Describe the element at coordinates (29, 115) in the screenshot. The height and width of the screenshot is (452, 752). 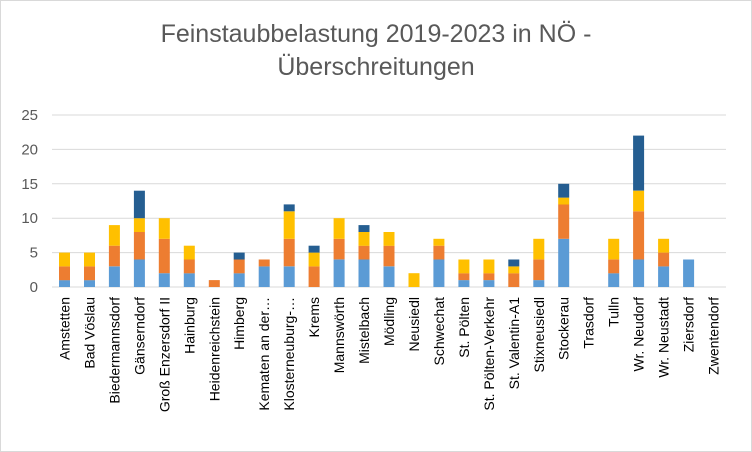
I see `y-tick-label: 25` at that location.